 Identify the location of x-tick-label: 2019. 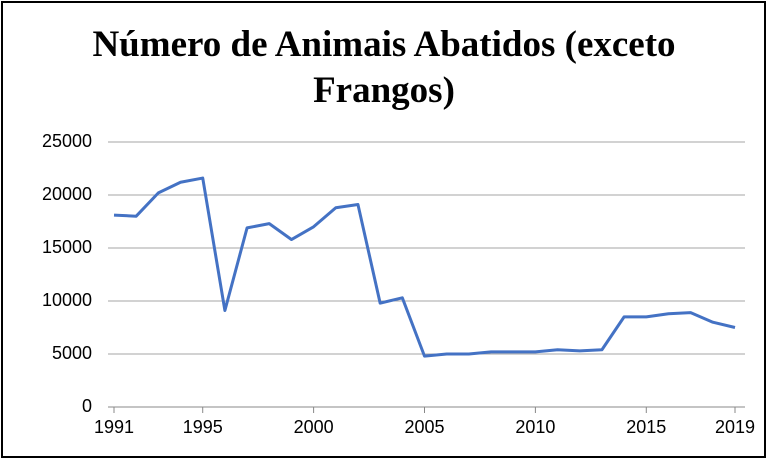
(735, 427).